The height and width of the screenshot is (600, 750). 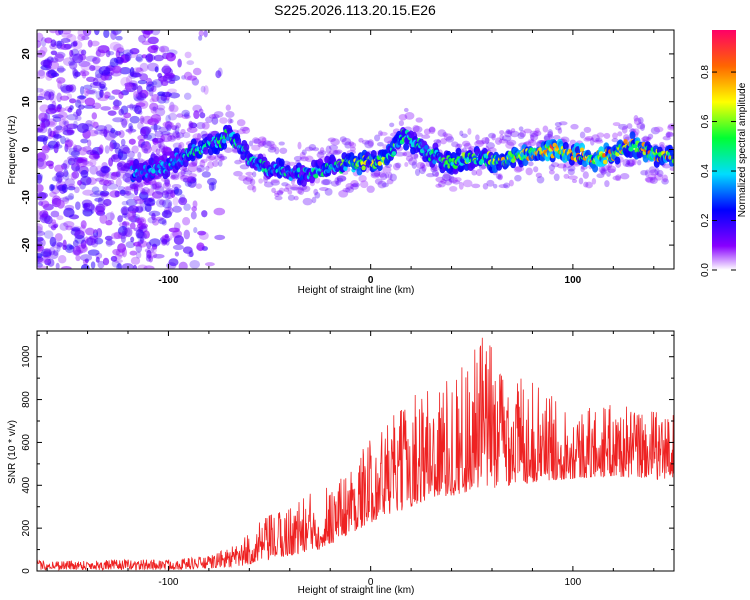 I want to click on y-tick-label: 600, so click(x=26, y=442).